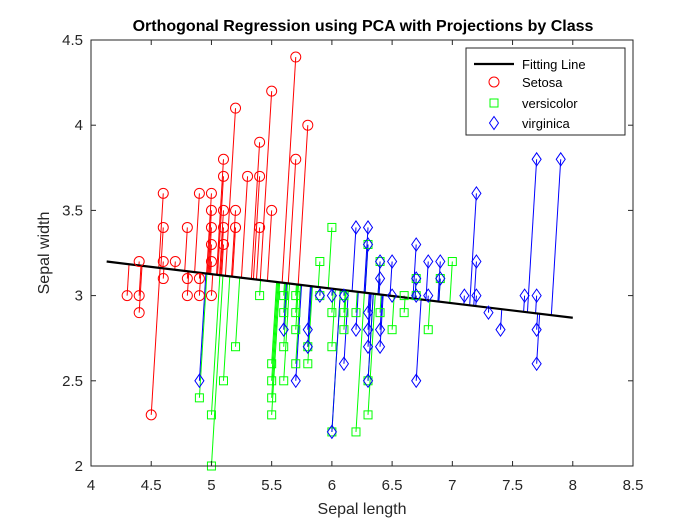 This screenshot has width=700, height=525. What do you see at coordinates (554, 64) in the screenshot?
I see `legend-label: Fitting Line` at bounding box center [554, 64].